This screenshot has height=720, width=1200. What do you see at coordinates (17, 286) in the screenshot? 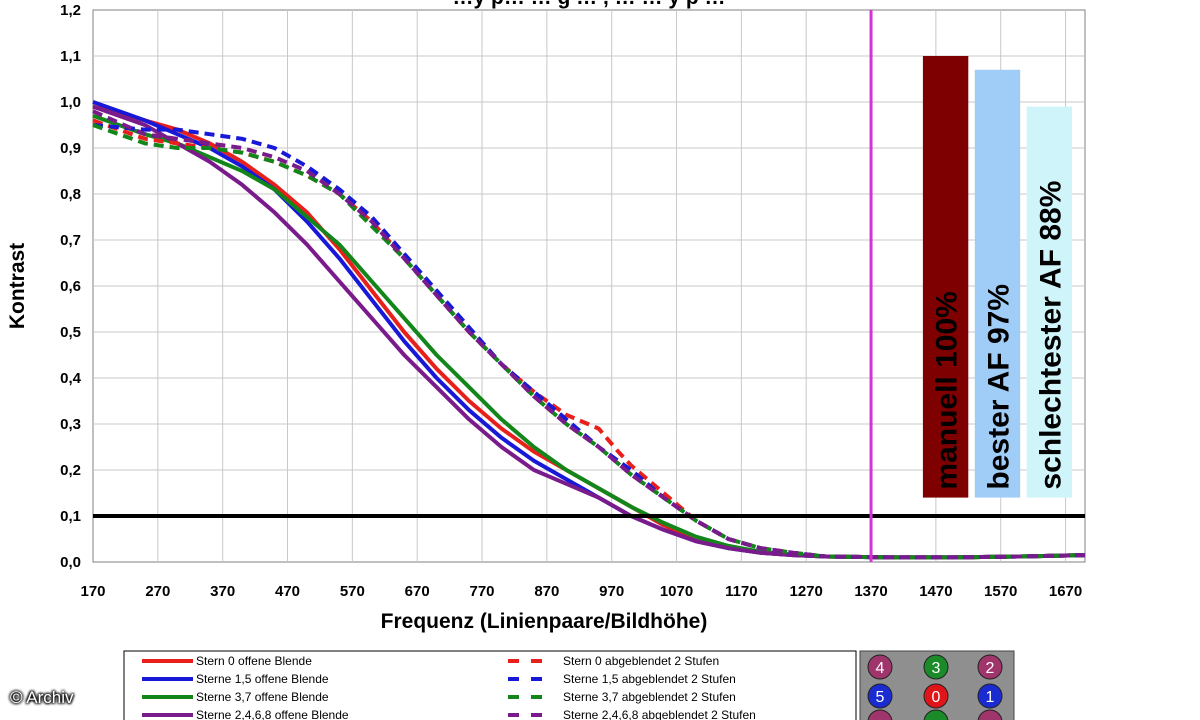
I see `y-axis-title: Kontrast` at bounding box center [17, 286].